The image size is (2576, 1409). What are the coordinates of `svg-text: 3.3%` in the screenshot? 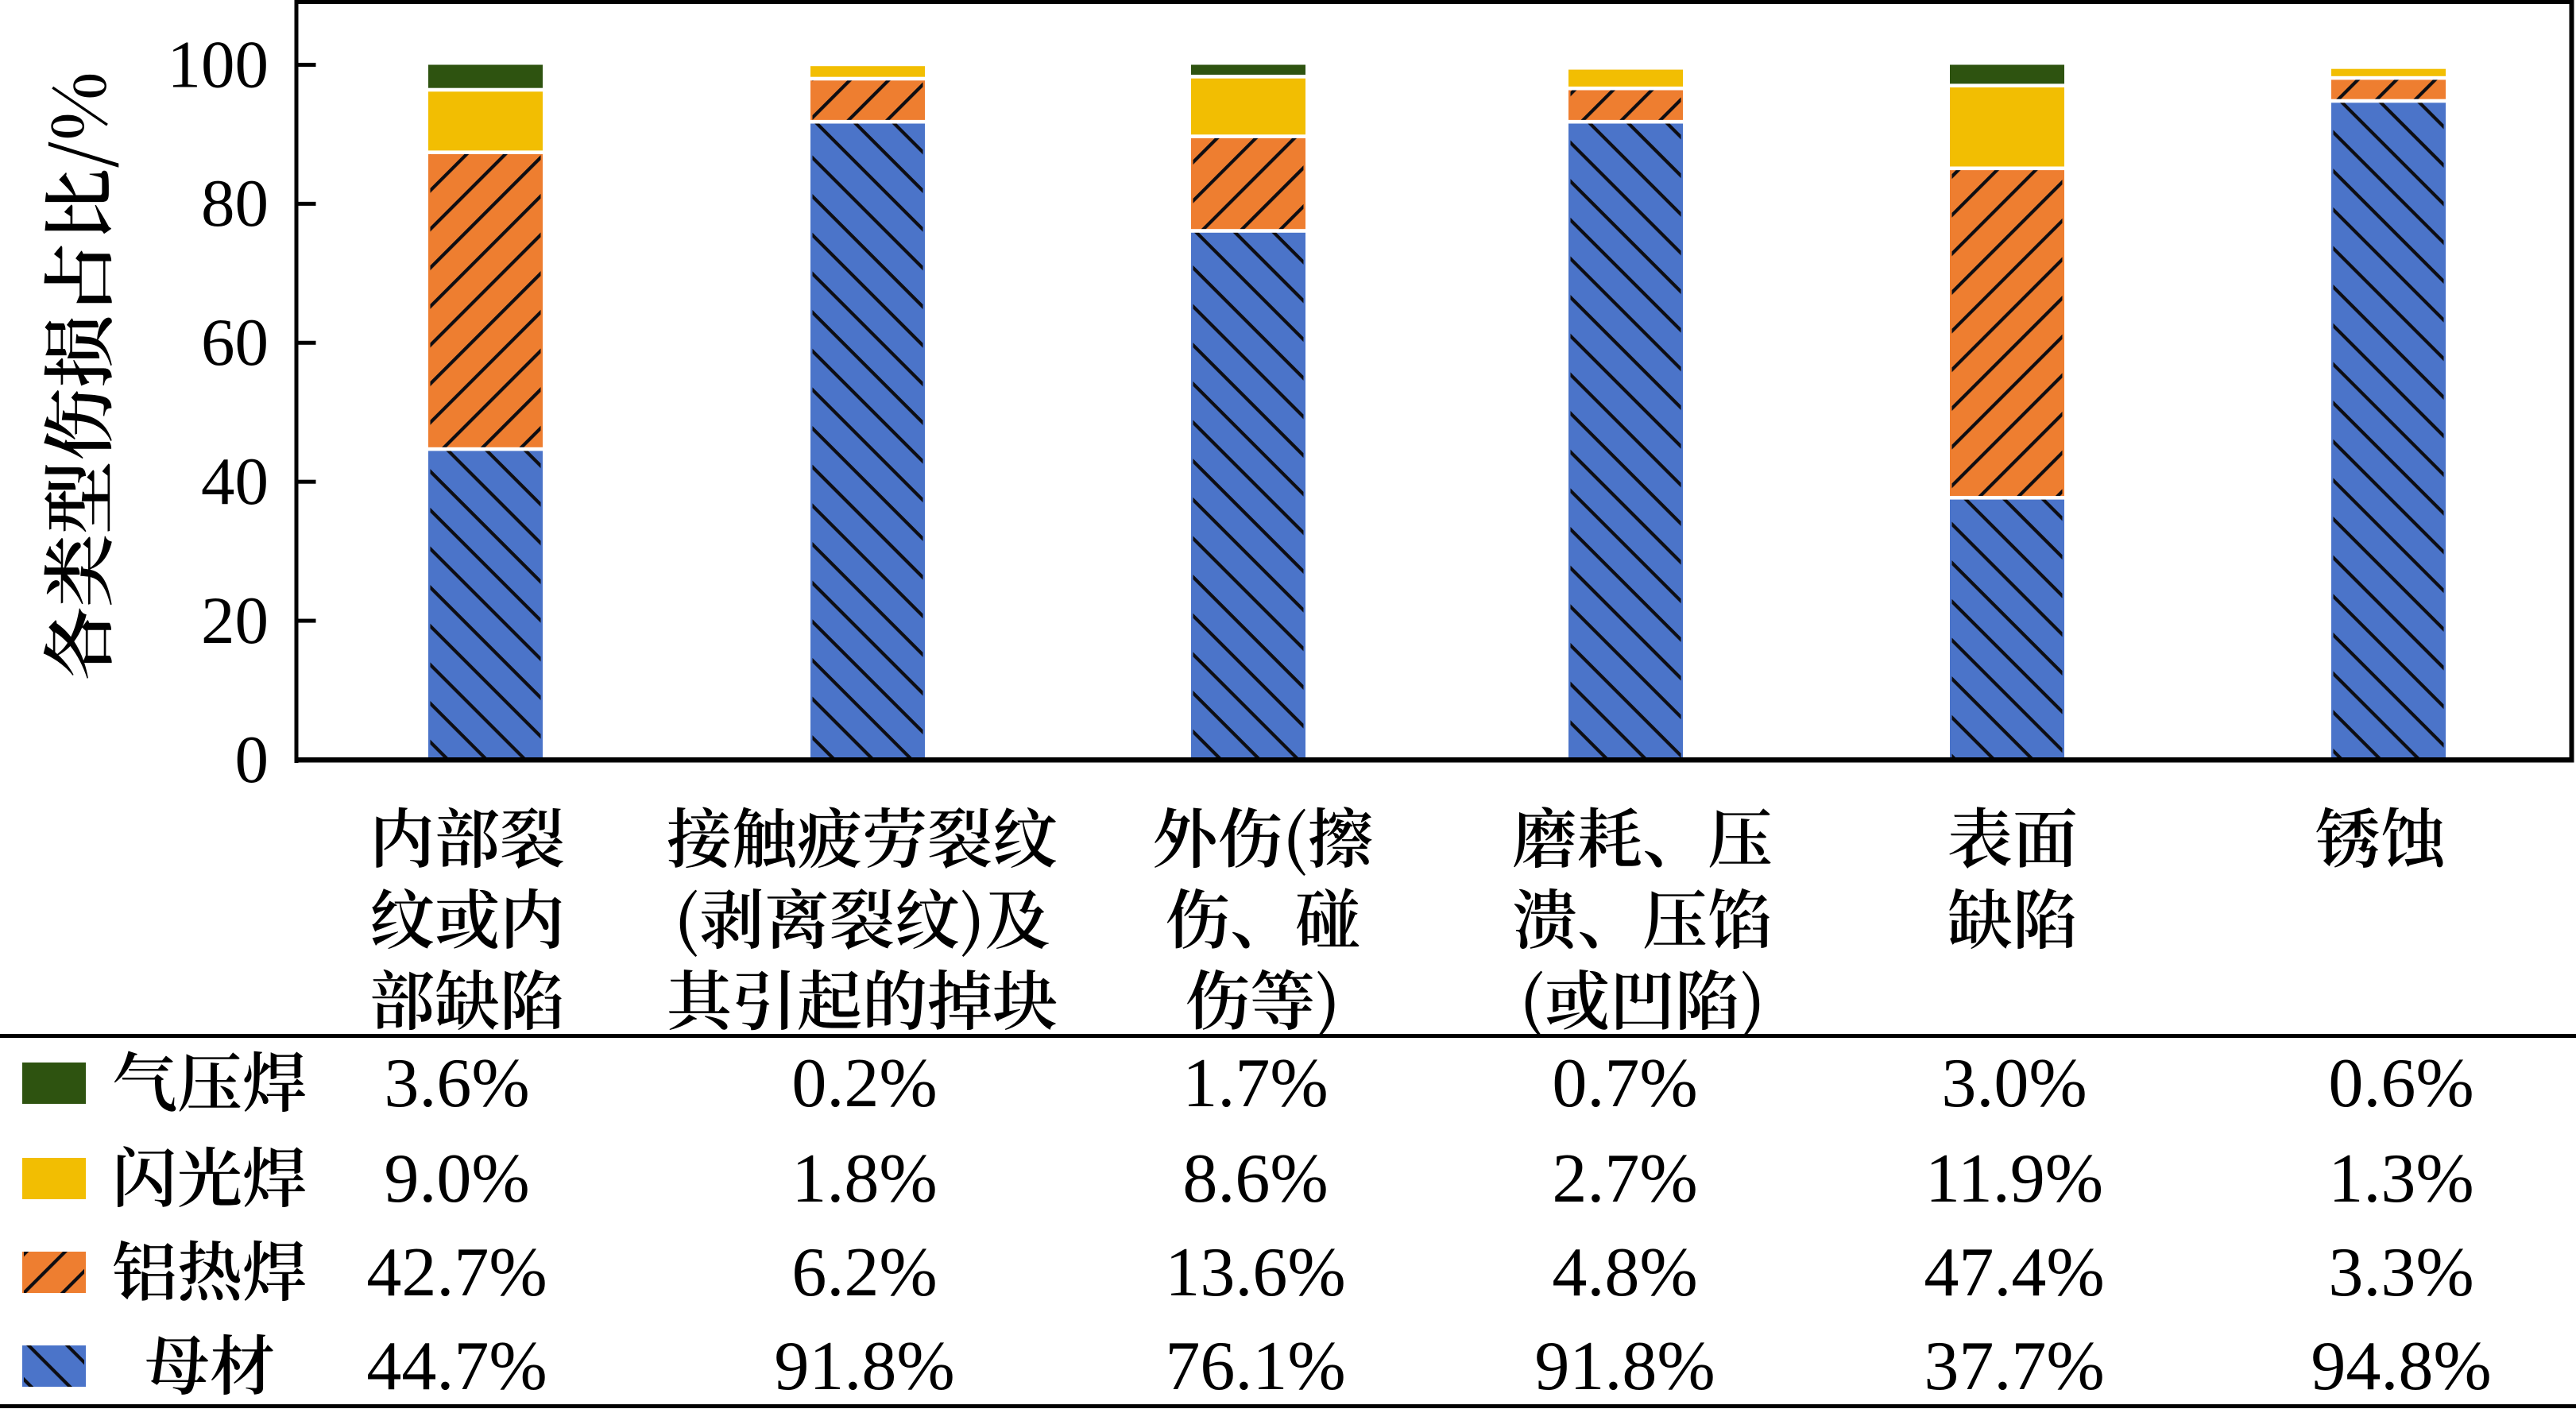 It's located at (2401, 1272).